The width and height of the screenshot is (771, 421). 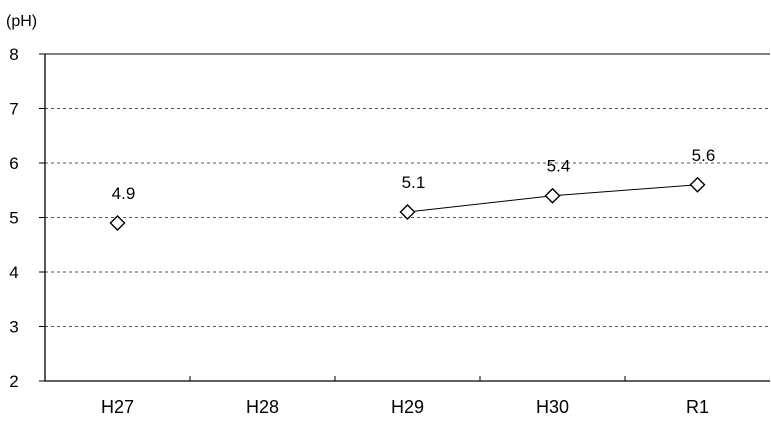 I want to click on y-tick-label: 4, so click(x=13, y=272).